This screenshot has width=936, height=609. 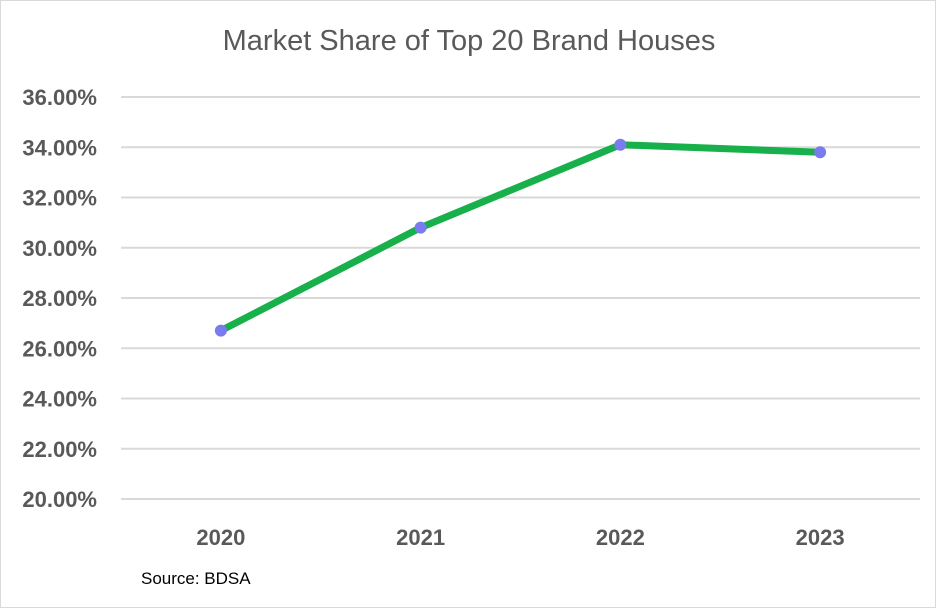 I want to click on data-point-2023, so click(x=820, y=152).